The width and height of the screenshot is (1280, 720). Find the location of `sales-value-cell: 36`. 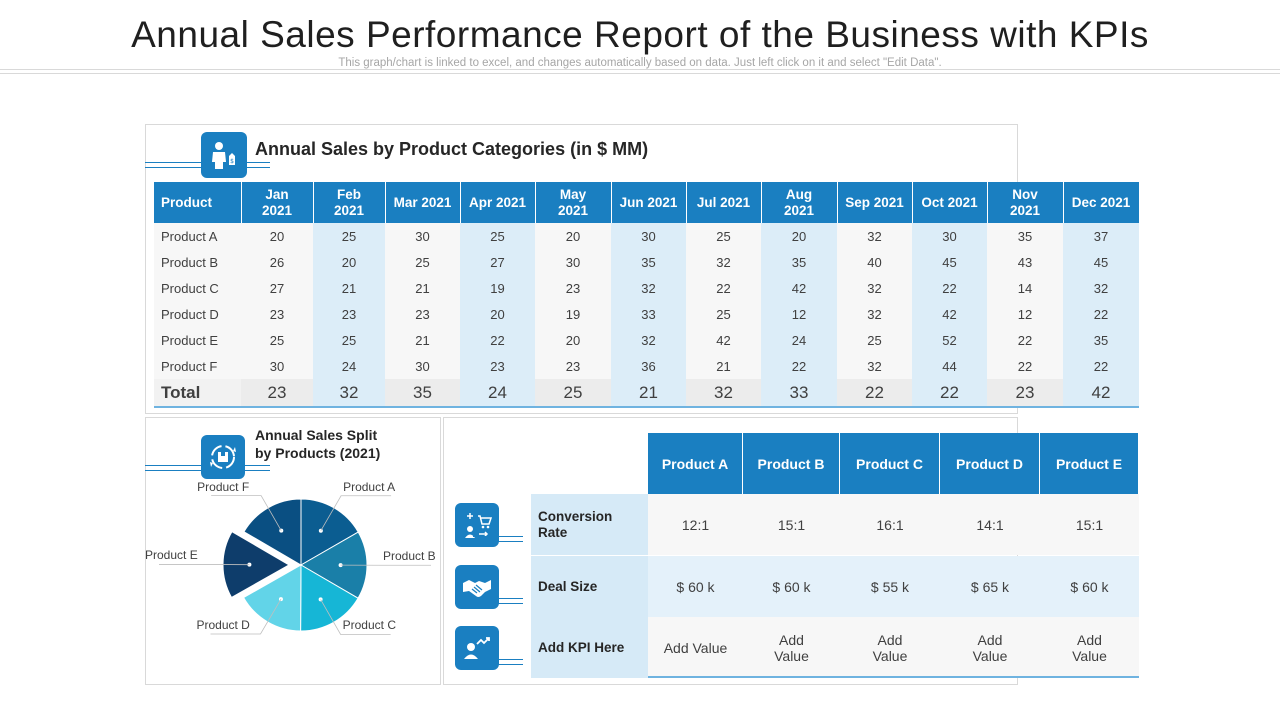

sales-value-cell: 36 is located at coordinates (648, 366).